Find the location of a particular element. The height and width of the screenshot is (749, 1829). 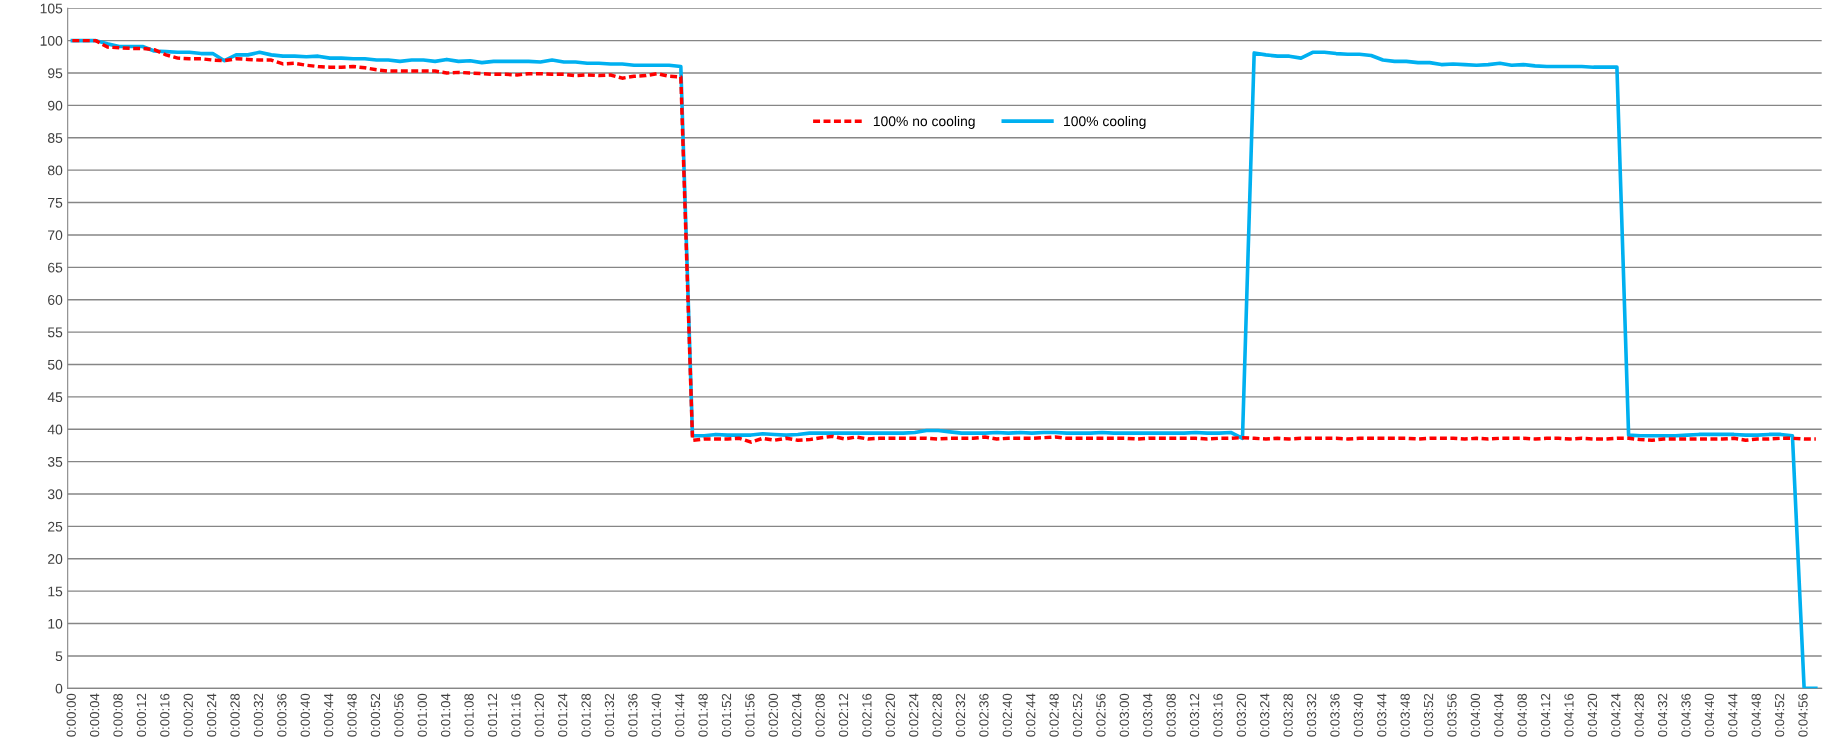

x-tick-label: 0:03:48 is located at coordinates (1405, 715).